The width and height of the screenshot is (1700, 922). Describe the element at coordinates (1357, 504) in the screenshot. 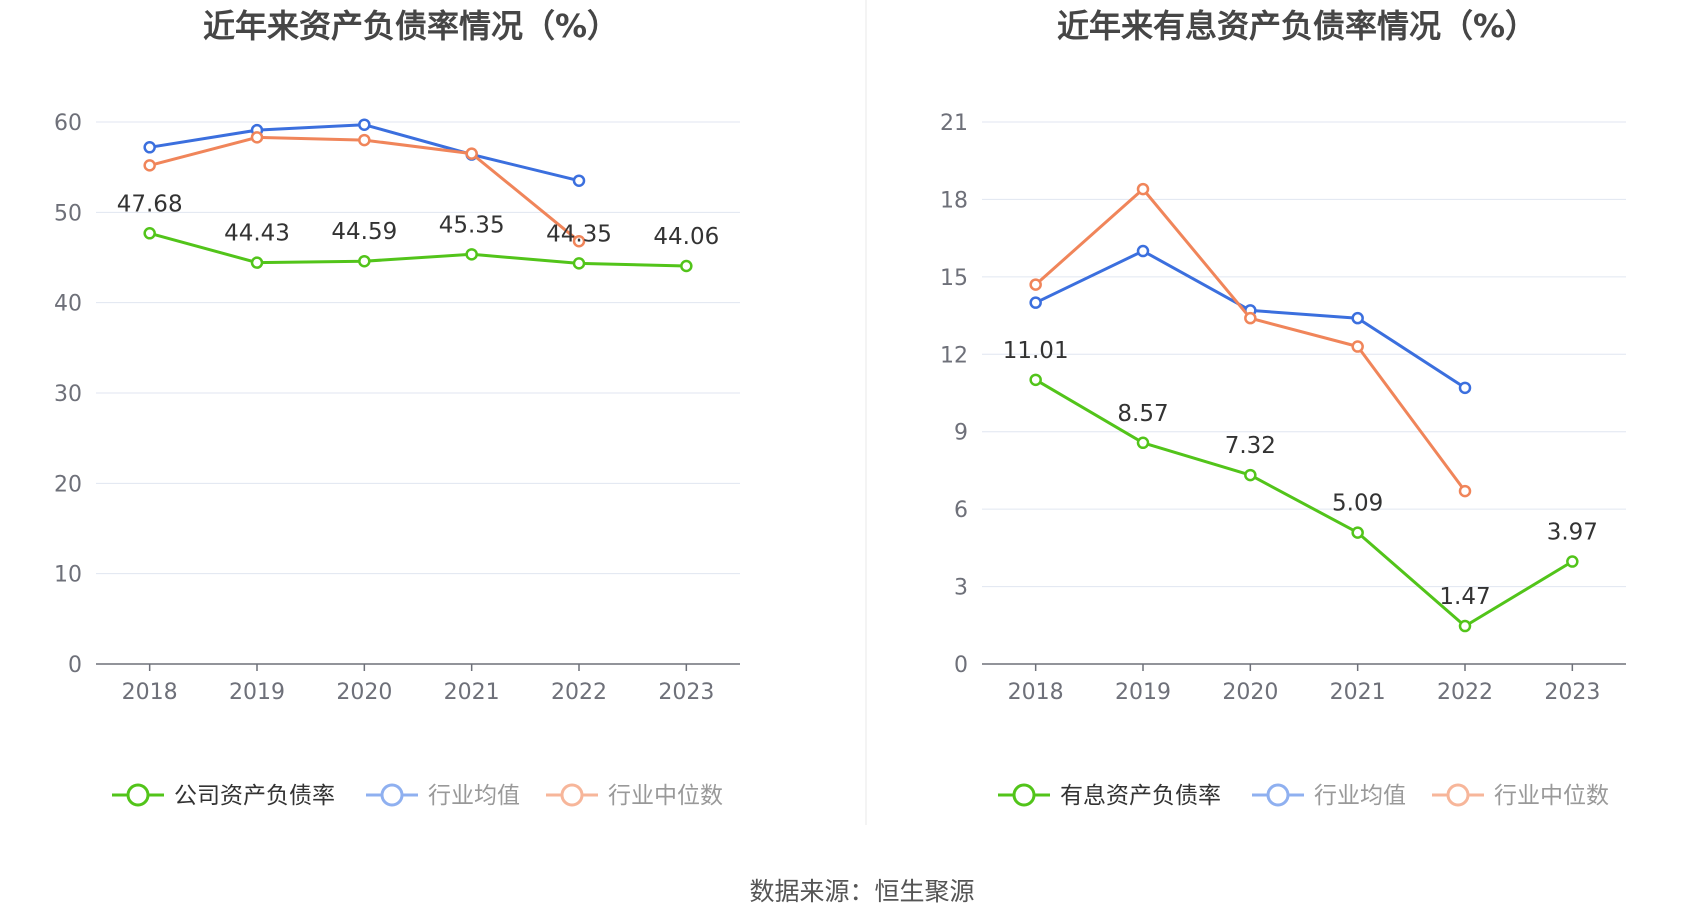

I see `data-label: 5.09` at that location.